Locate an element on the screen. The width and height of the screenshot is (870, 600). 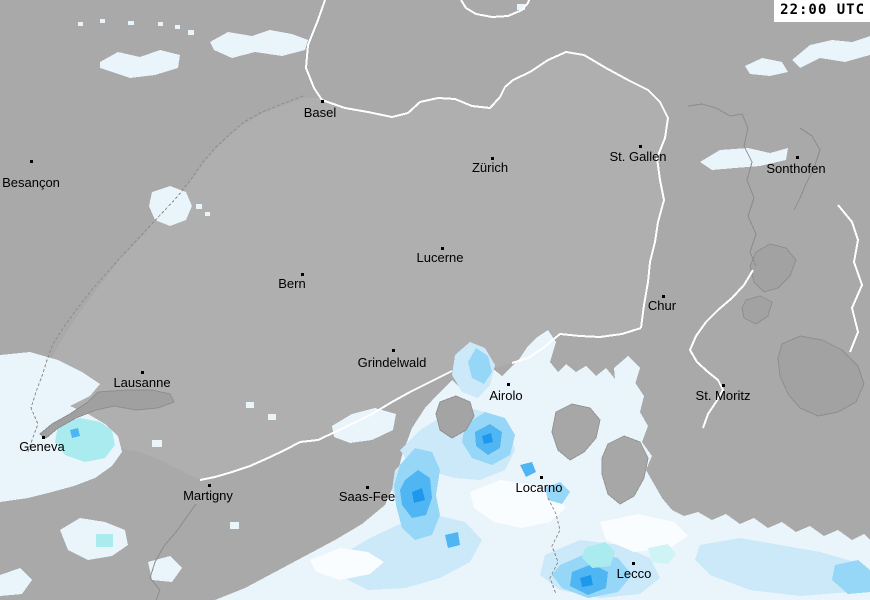
city-label-lucerne: Lucerne is located at coordinates (440, 257).